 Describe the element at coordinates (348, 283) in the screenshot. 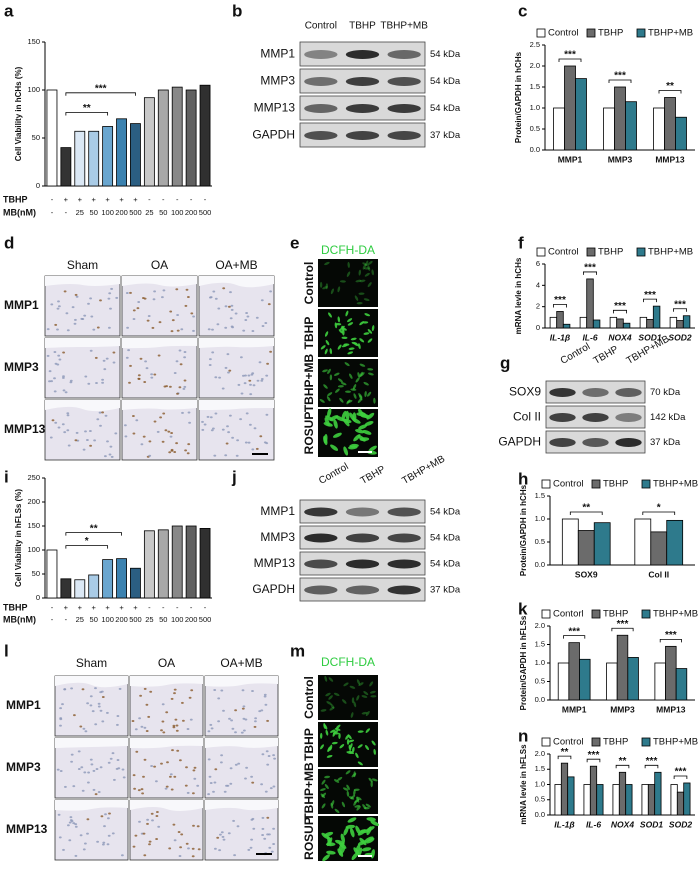

I see `fluorescence-image` at that location.